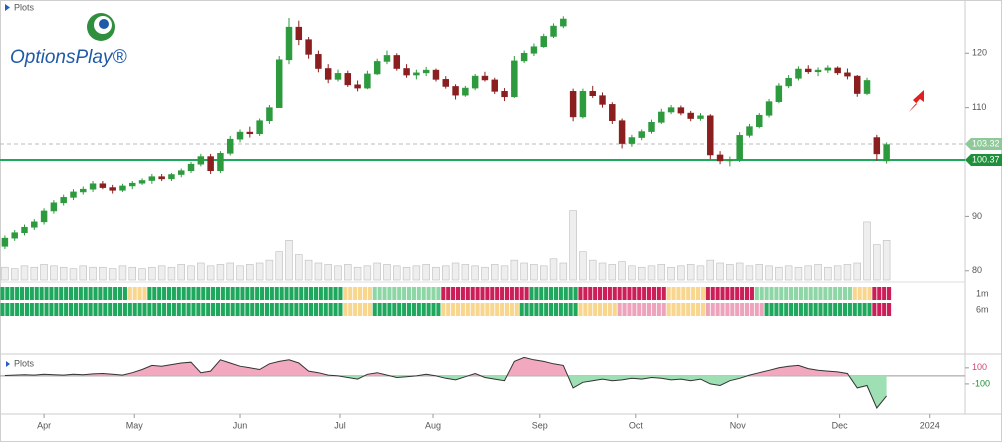 The height and width of the screenshot is (442, 1002). Describe the element at coordinates (44, 425) in the screenshot. I see `x-tick-label: Apr` at that location.